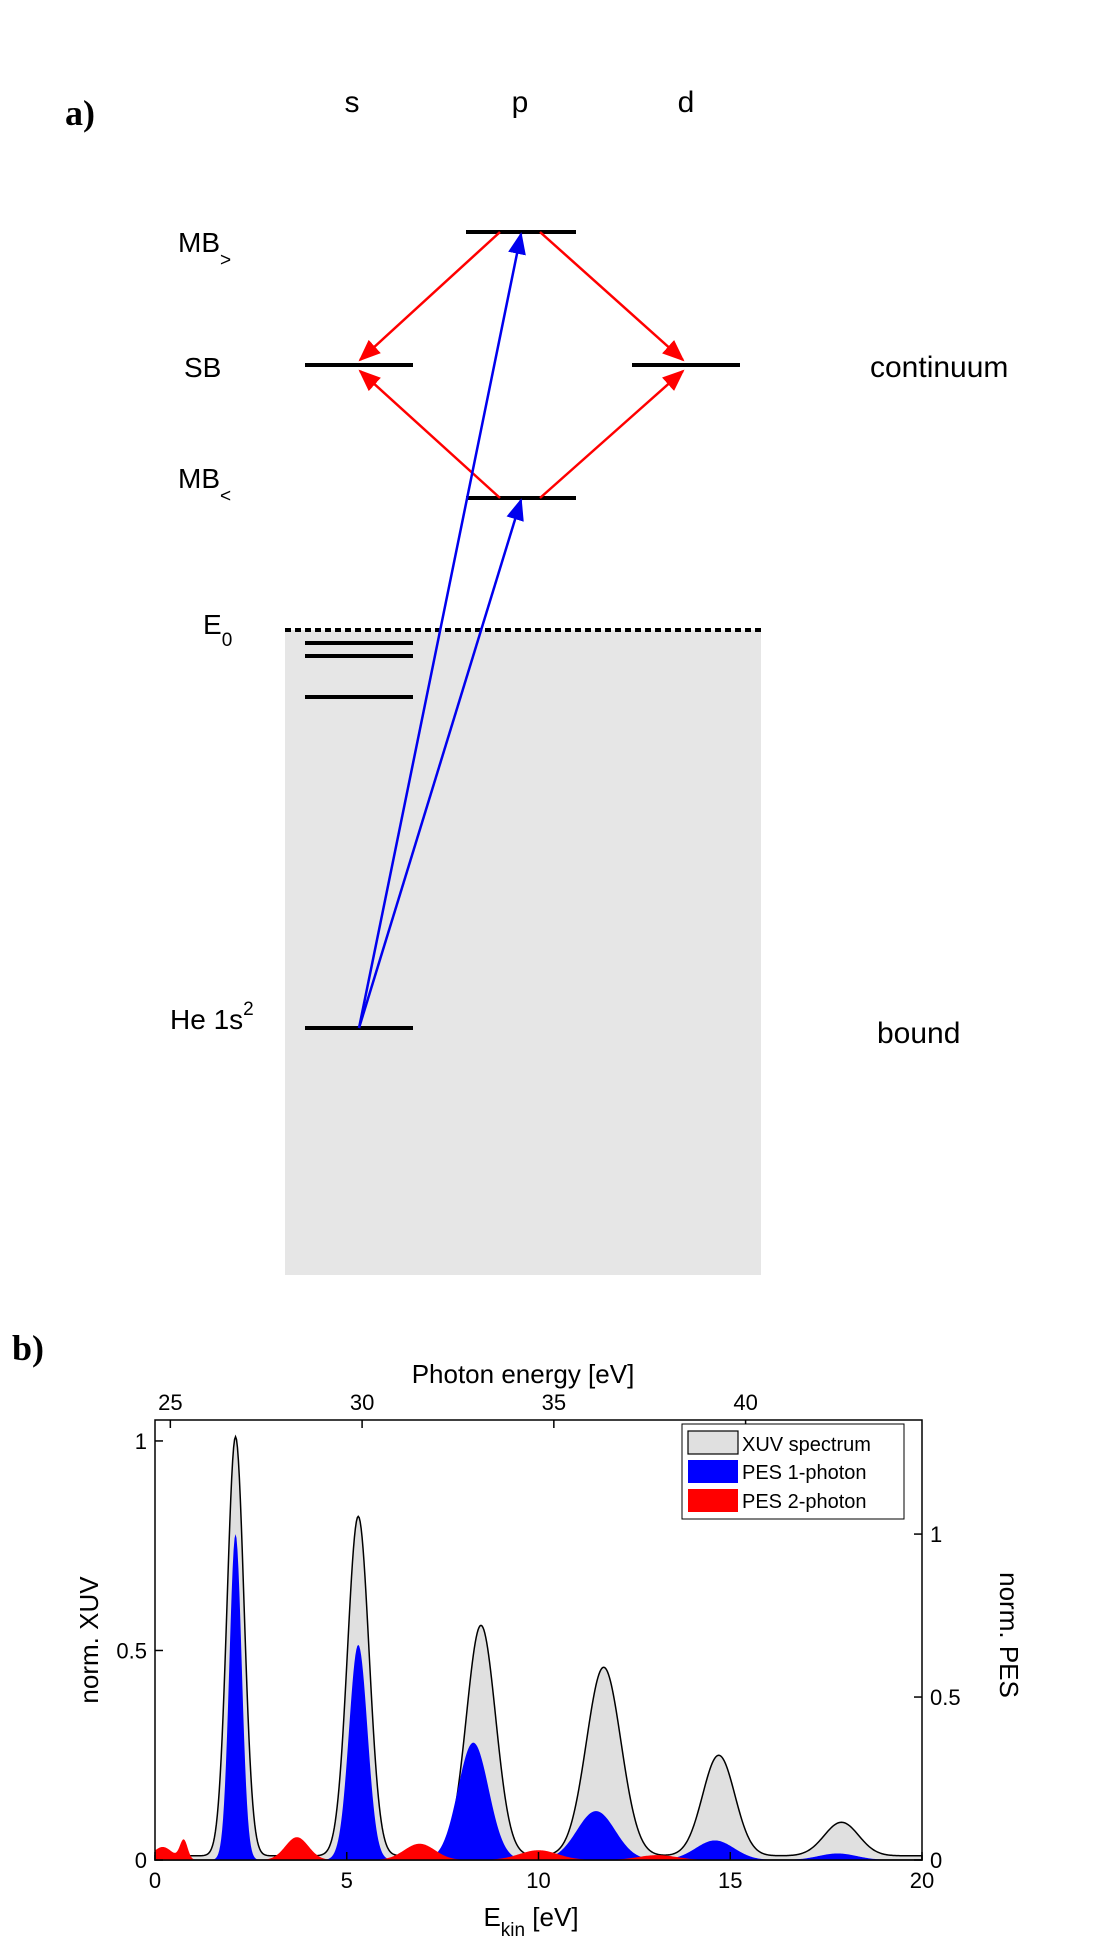  I want to click on orbital-s-label: s, so click(352, 102).